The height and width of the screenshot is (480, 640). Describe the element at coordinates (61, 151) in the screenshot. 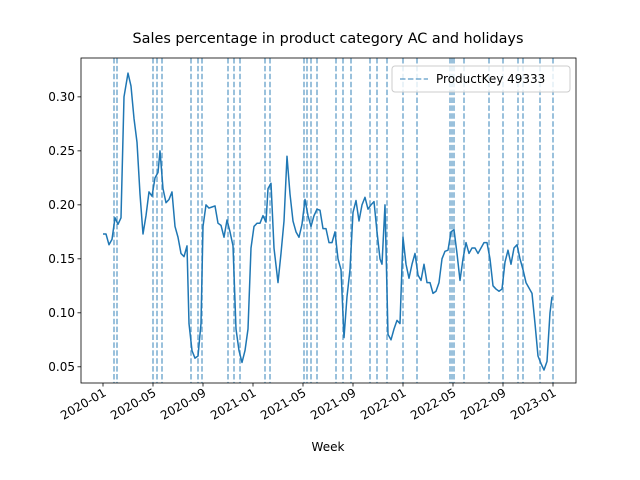

I see `y-tick-label: 0.25` at that location.